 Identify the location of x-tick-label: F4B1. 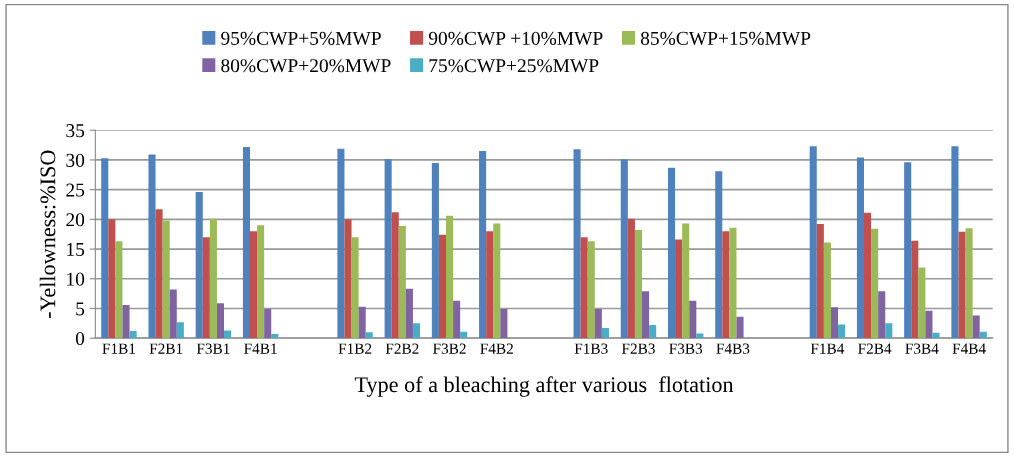
(260, 348).